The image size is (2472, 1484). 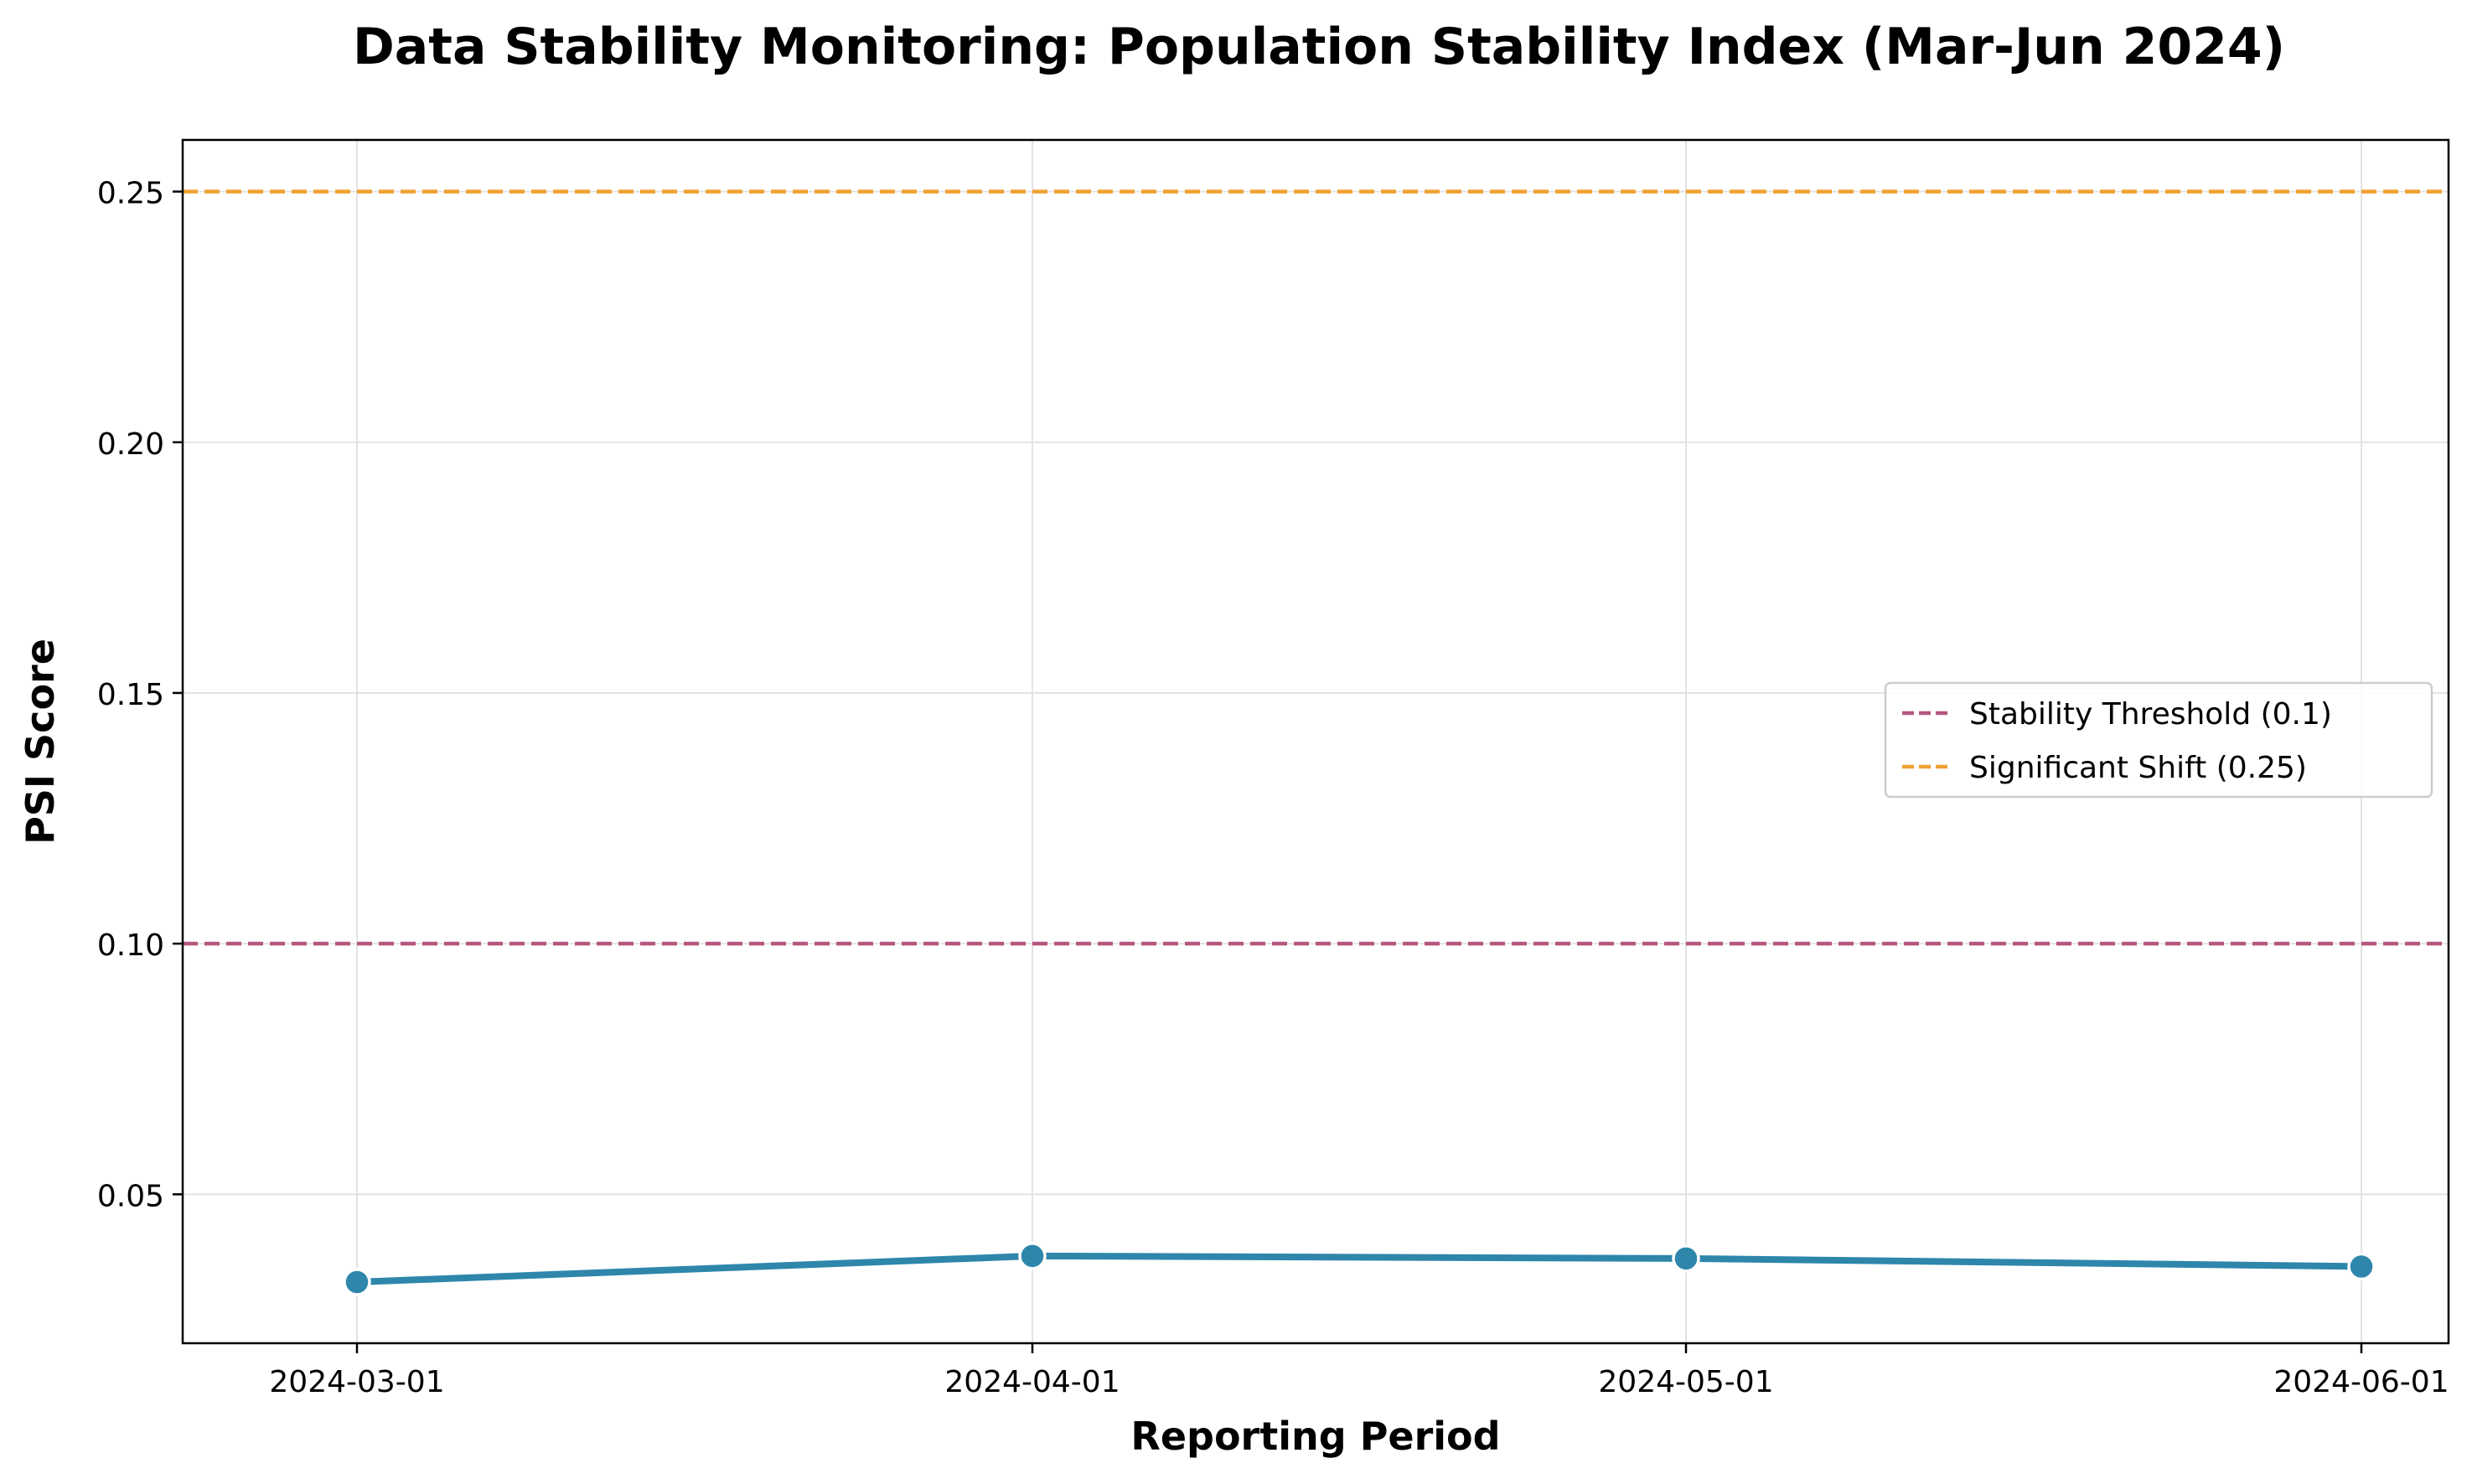 I want to click on x-axis-label: Reporting Period, so click(x=1315, y=1437).